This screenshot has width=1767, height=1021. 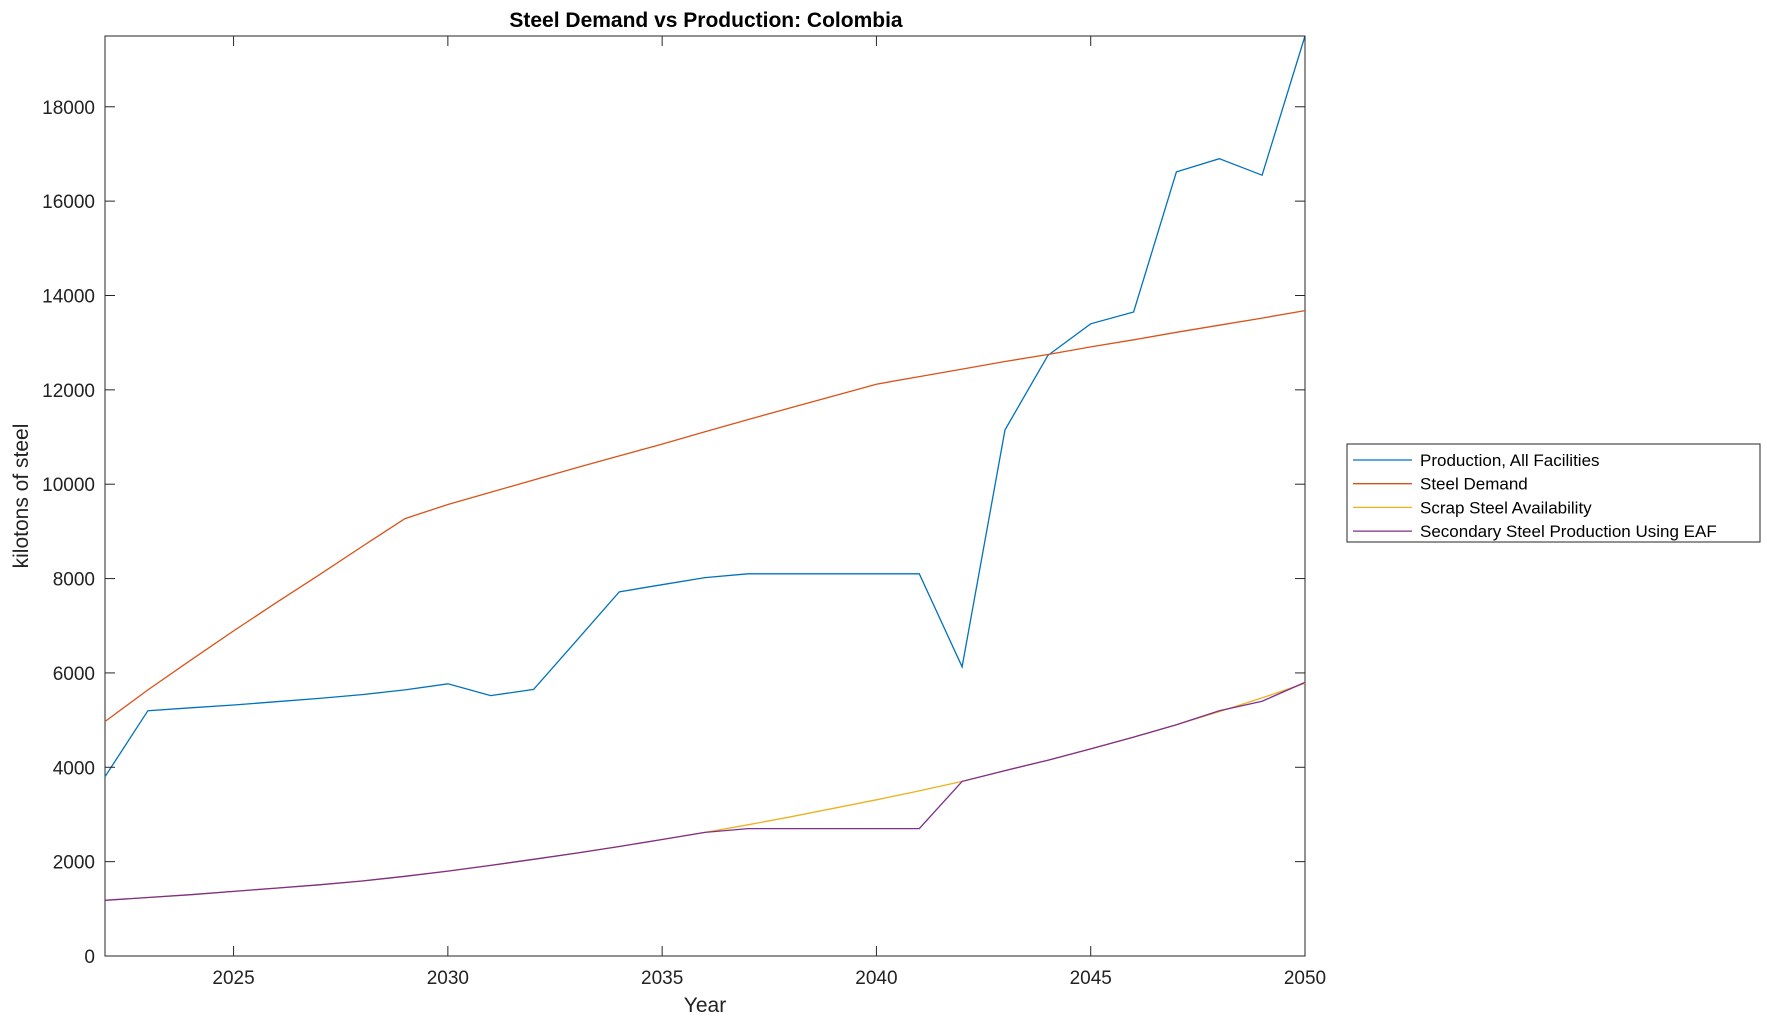 I want to click on legend-label-1: Steel Demand, so click(x=1474, y=484).